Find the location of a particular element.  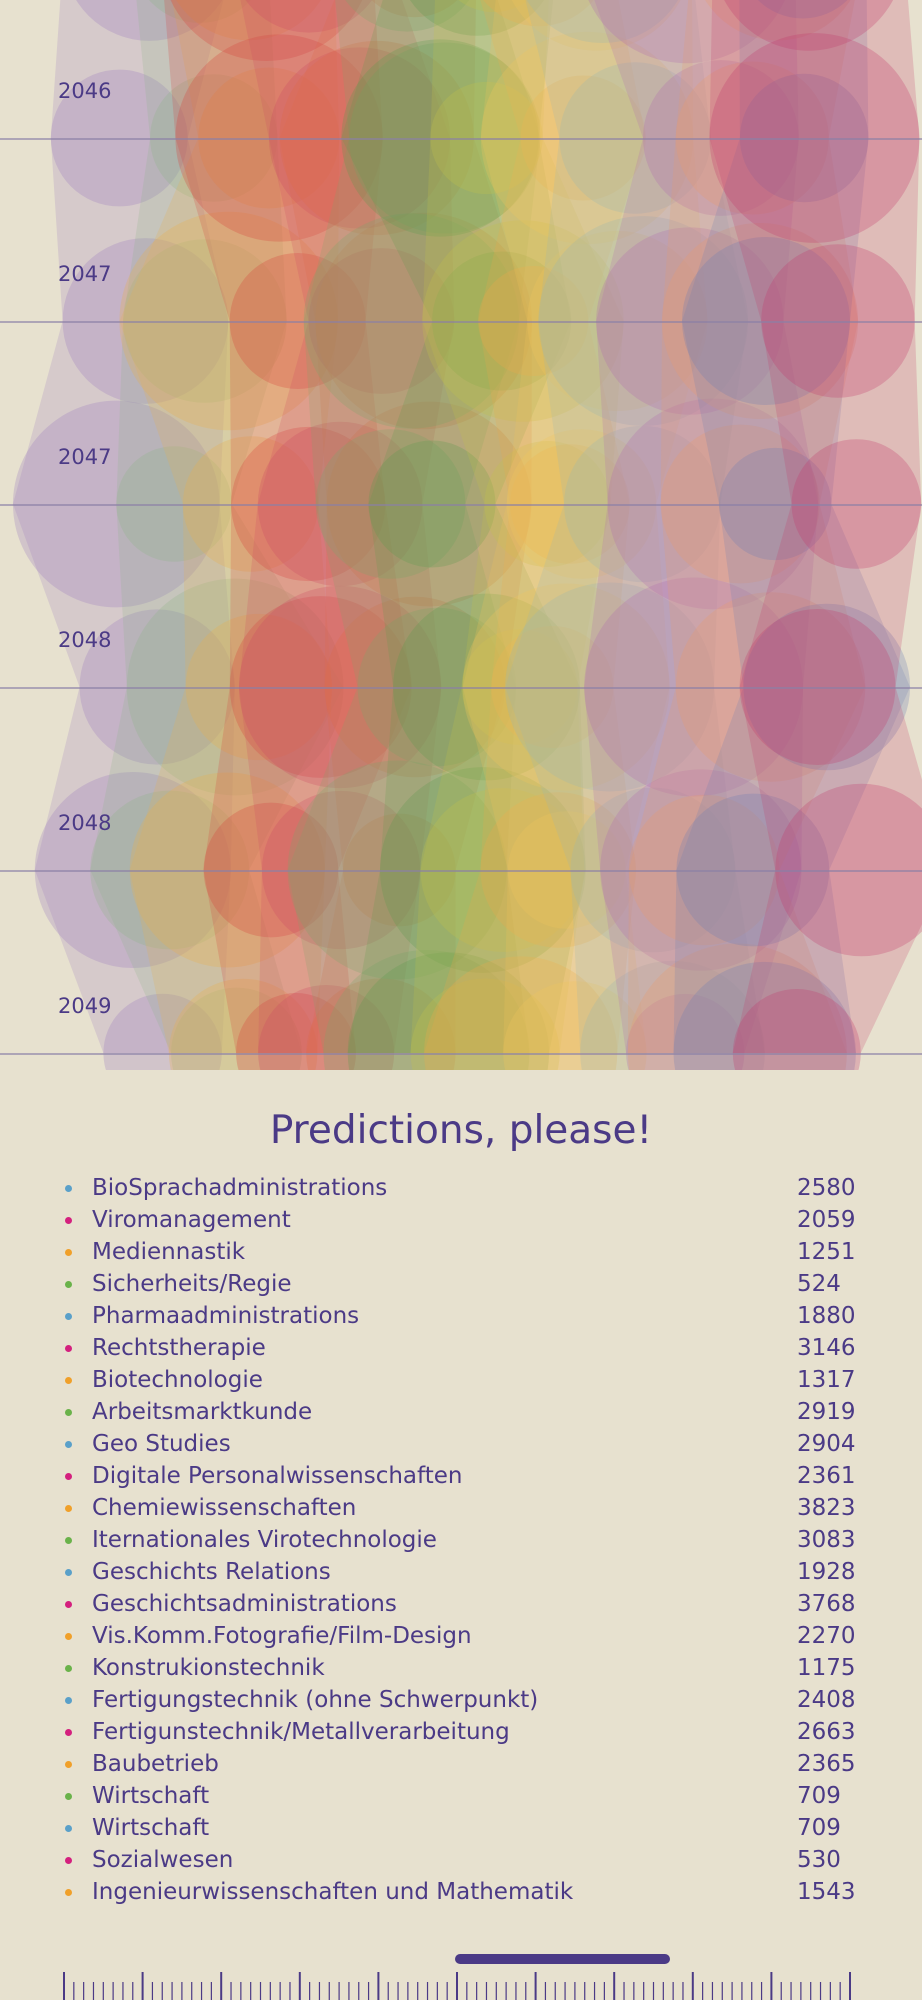

legend-item-name: Fertigungstechnik (ohne Schwerpunkt) is located at coordinates (315, 1700).